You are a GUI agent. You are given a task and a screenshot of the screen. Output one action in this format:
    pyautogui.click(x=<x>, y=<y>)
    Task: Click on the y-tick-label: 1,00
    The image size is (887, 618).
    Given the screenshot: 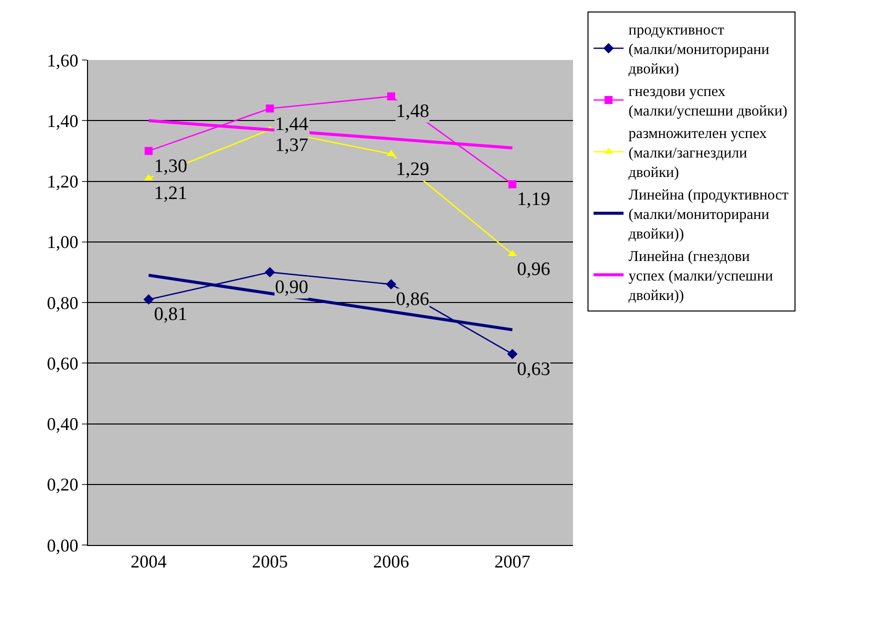 What is the action you would take?
    pyautogui.click(x=62, y=242)
    